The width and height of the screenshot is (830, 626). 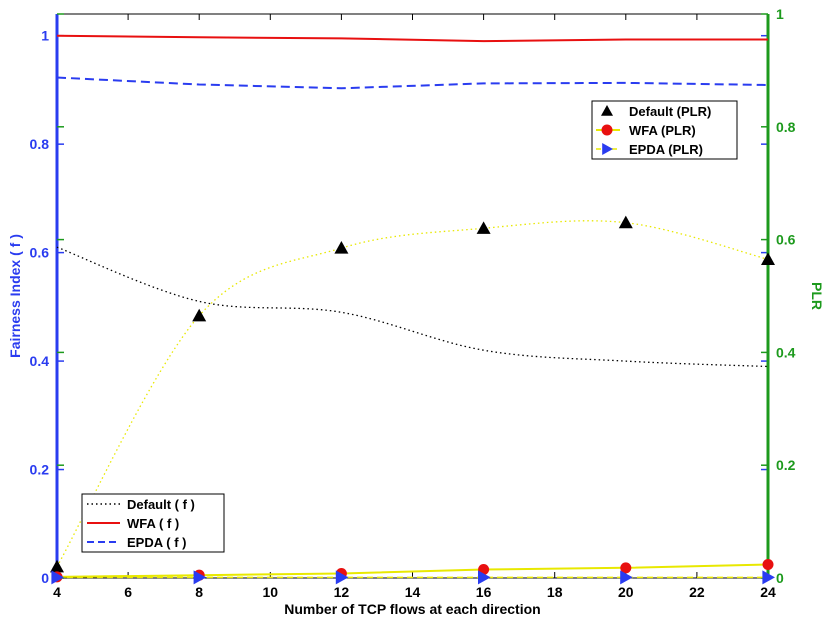 What do you see at coordinates (153, 523) in the screenshot?
I see `legend-label-f: WFA ( f )` at bounding box center [153, 523].